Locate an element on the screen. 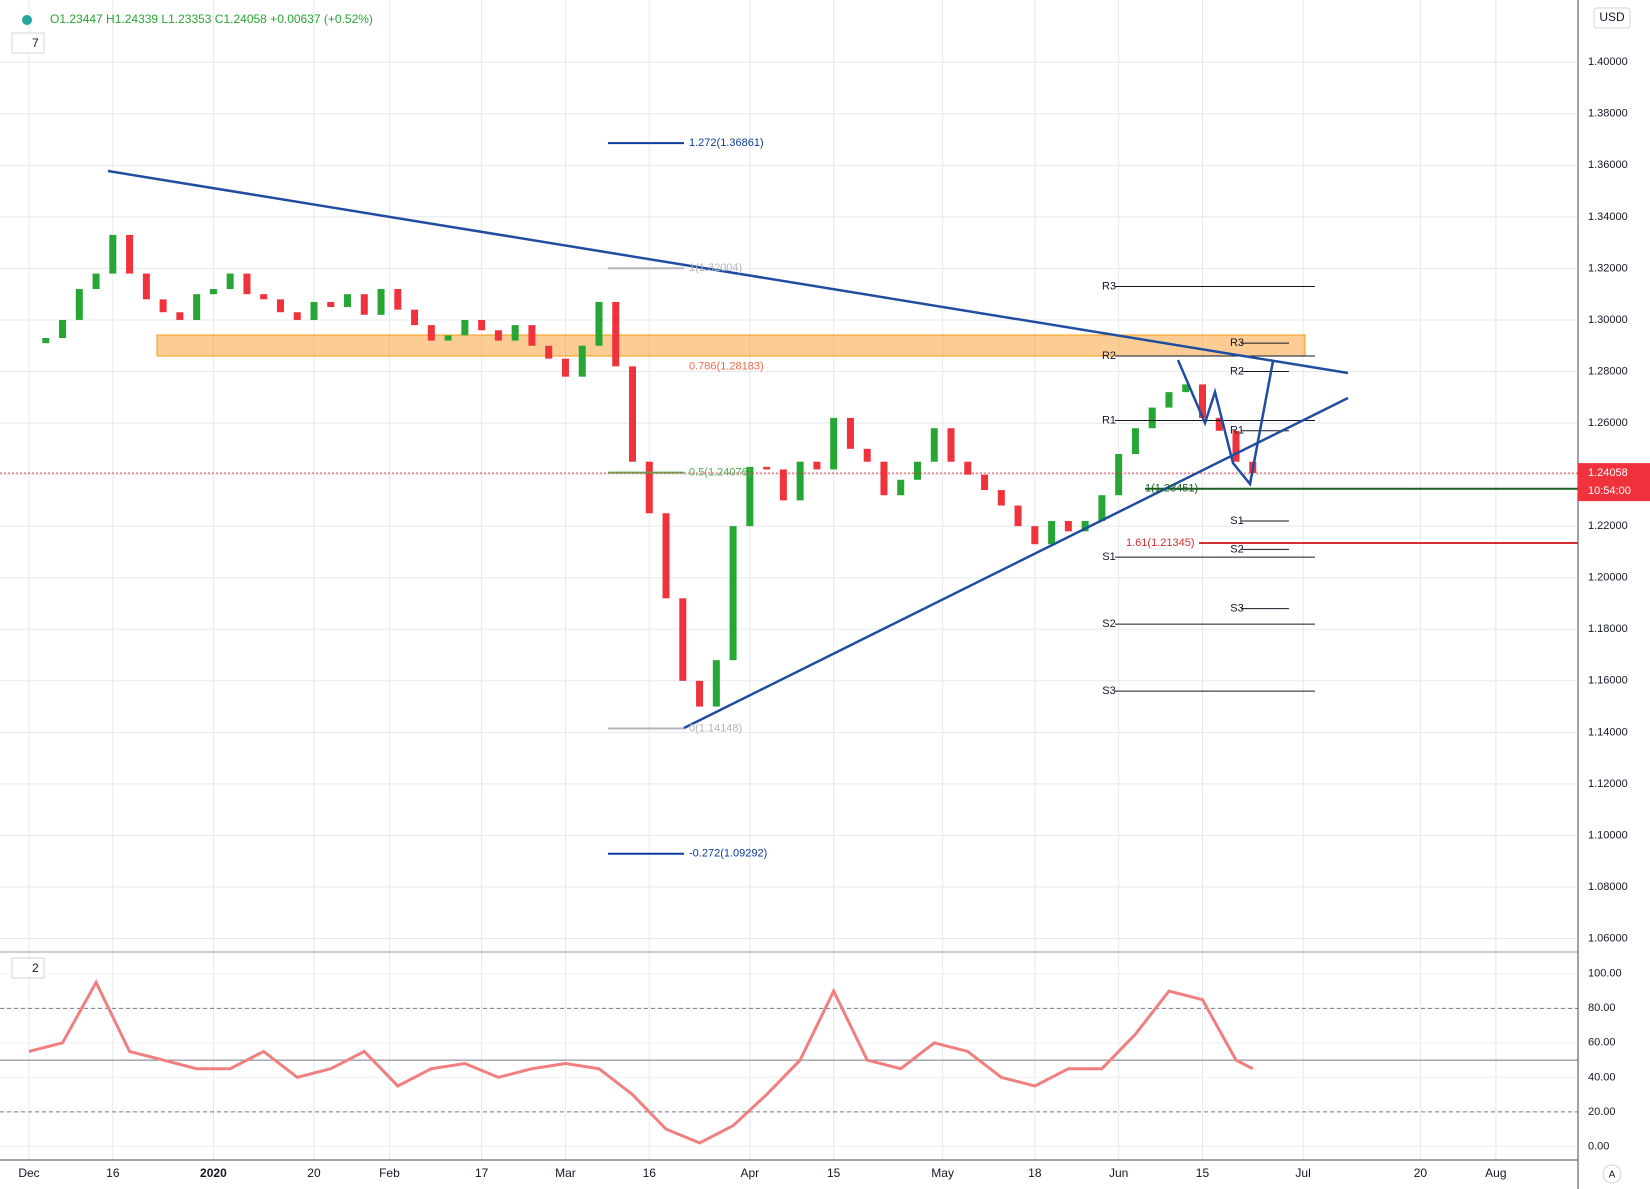 The height and width of the screenshot is (1189, 1650). osc-tick-label: 60.00 is located at coordinates (1602, 1043).